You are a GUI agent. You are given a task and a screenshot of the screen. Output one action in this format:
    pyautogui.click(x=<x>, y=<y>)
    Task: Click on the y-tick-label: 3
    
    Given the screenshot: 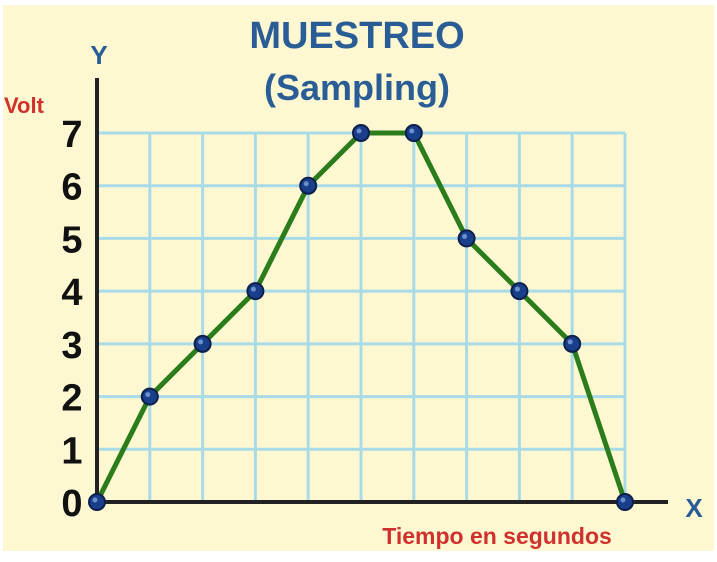 What is the action you would take?
    pyautogui.click(x=71, y=346)
    